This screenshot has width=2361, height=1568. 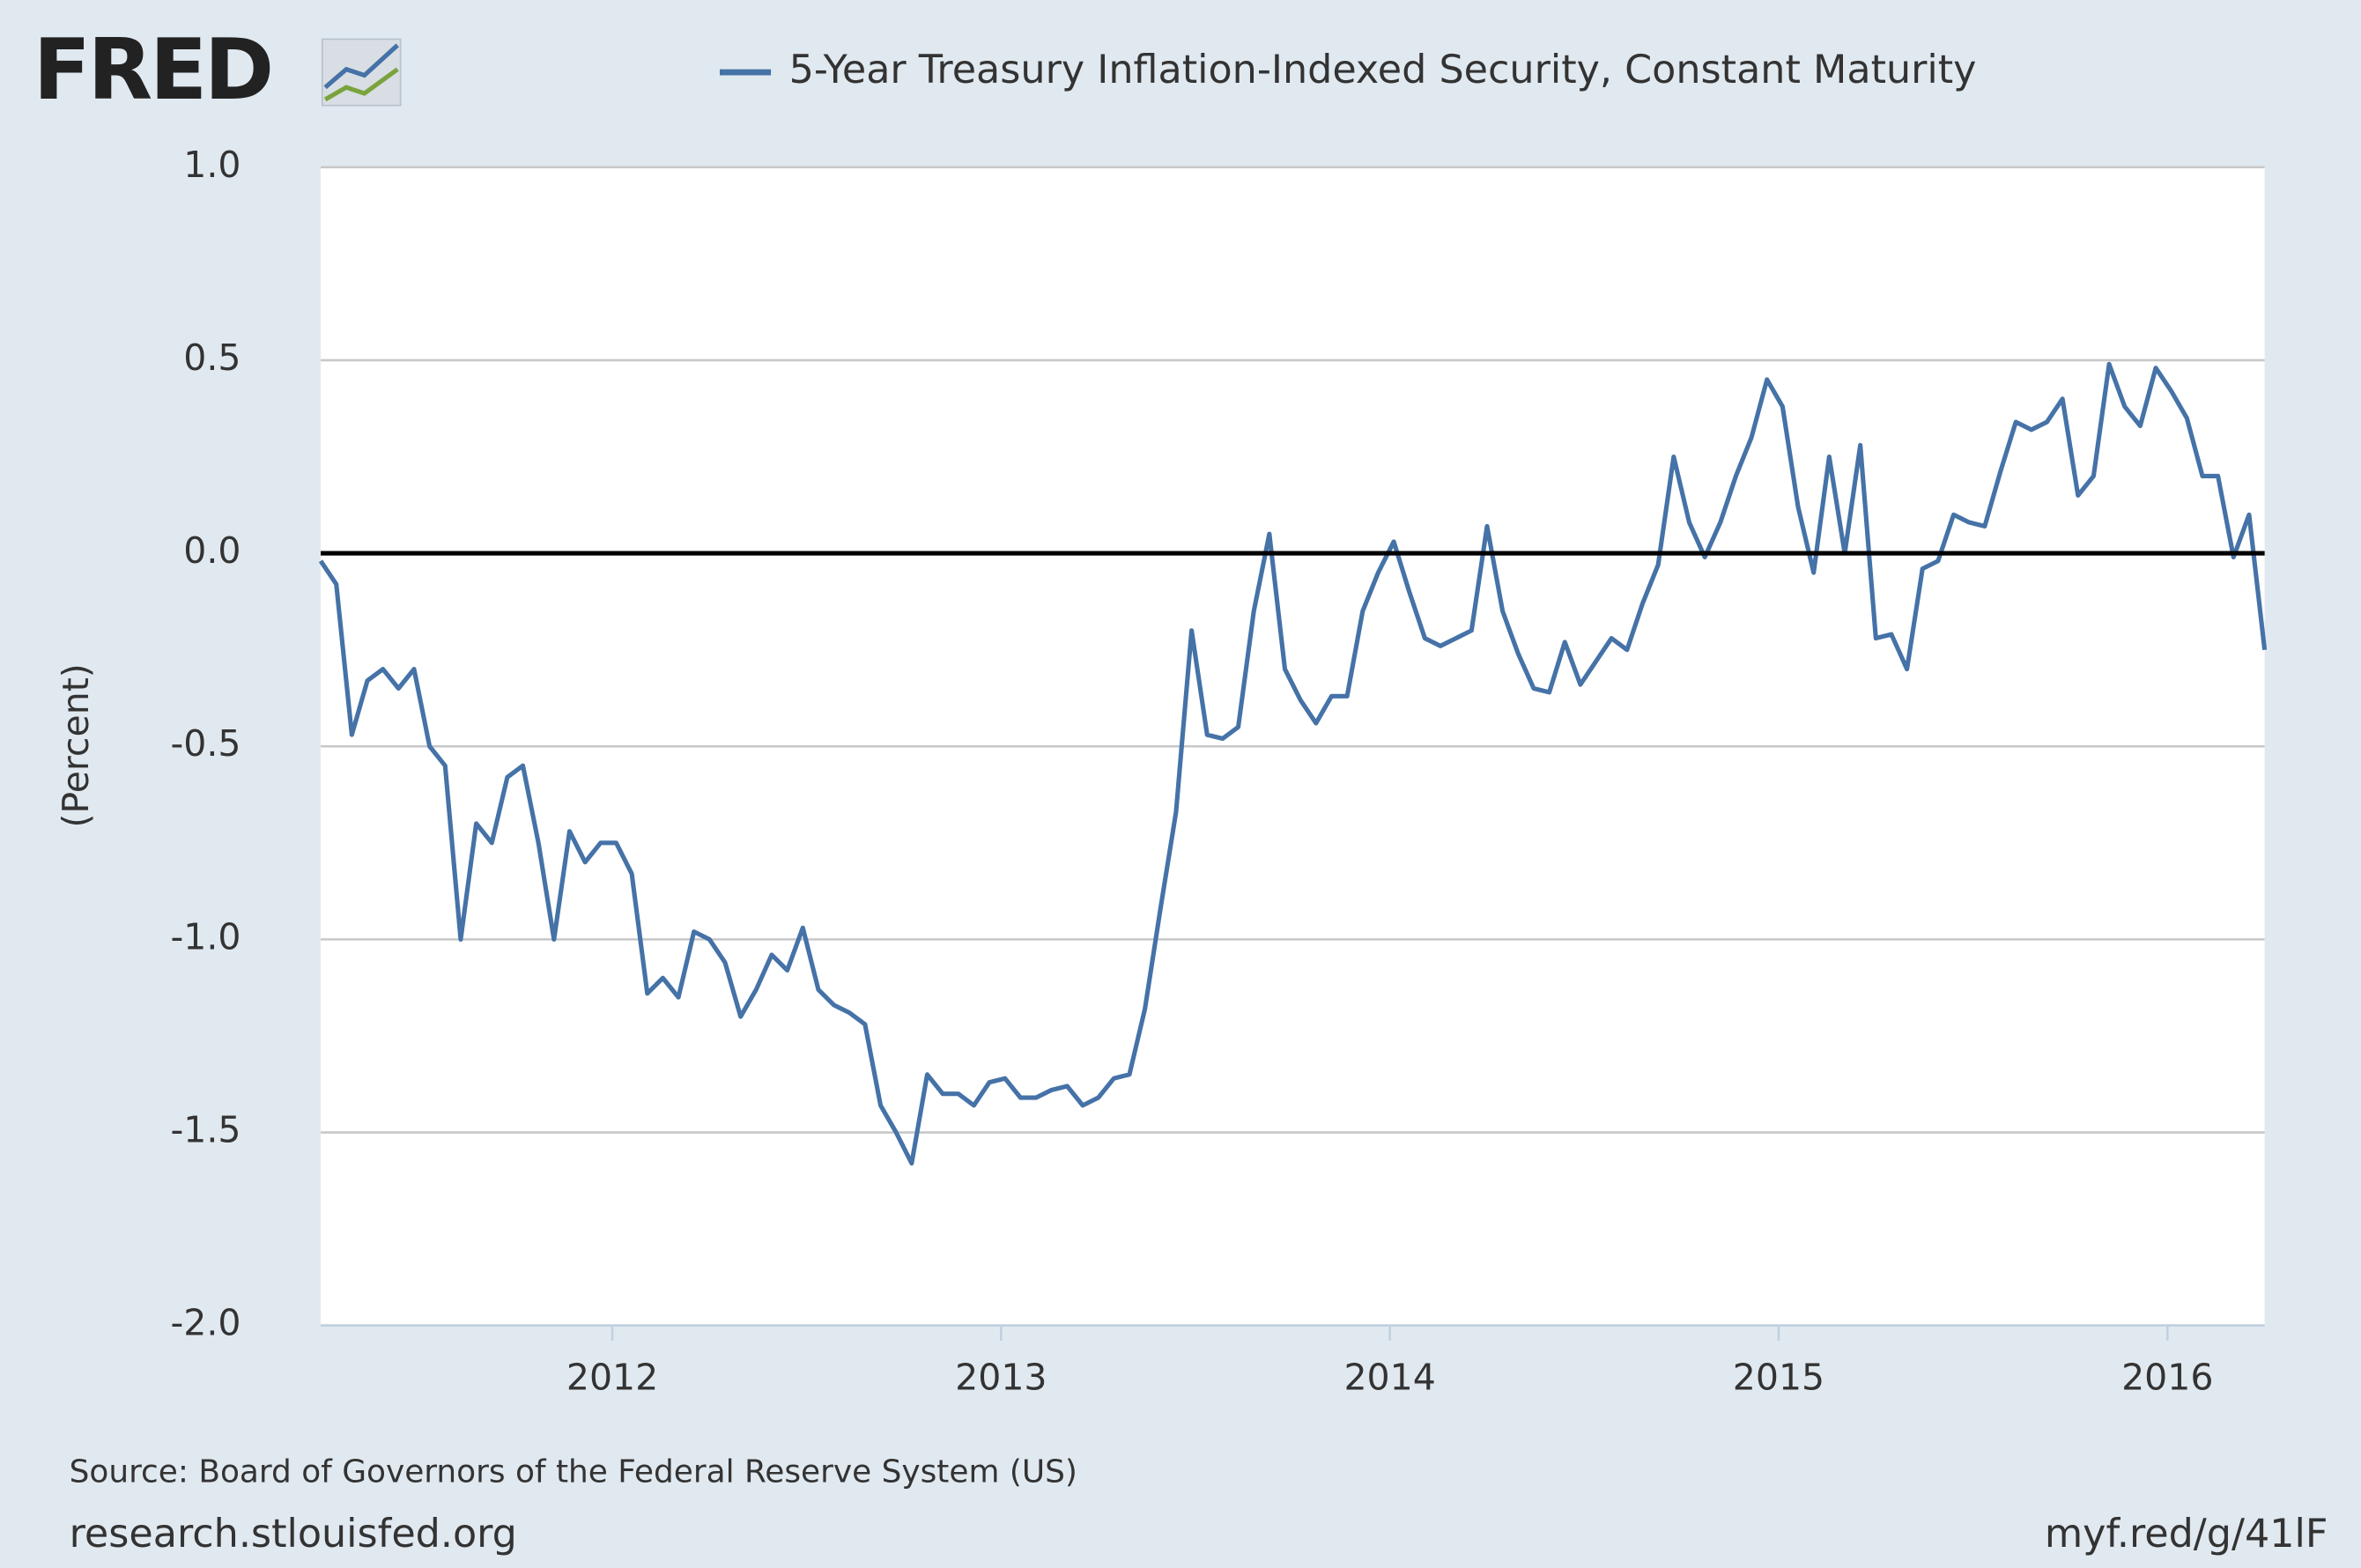 I want to click on logo-icon, so click(x=361, y=72).